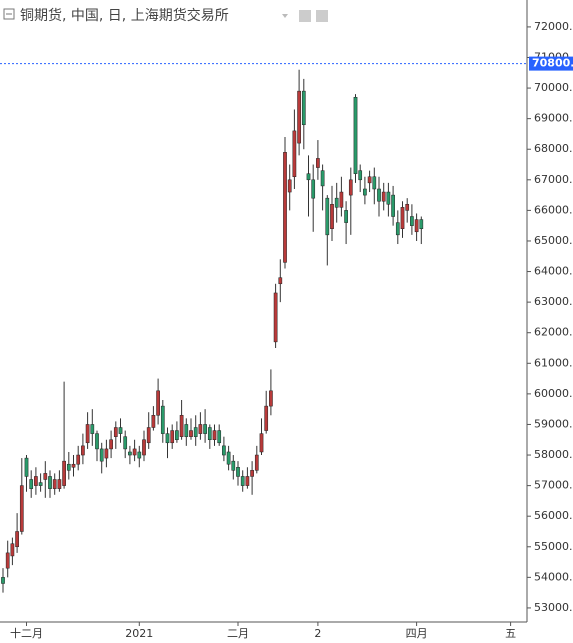 The height and width of the screenshot is (643, 573). Describe the element at coordinates (553, 301) in the screenshot. I see `y-tick-label: 63000.0` at that location.